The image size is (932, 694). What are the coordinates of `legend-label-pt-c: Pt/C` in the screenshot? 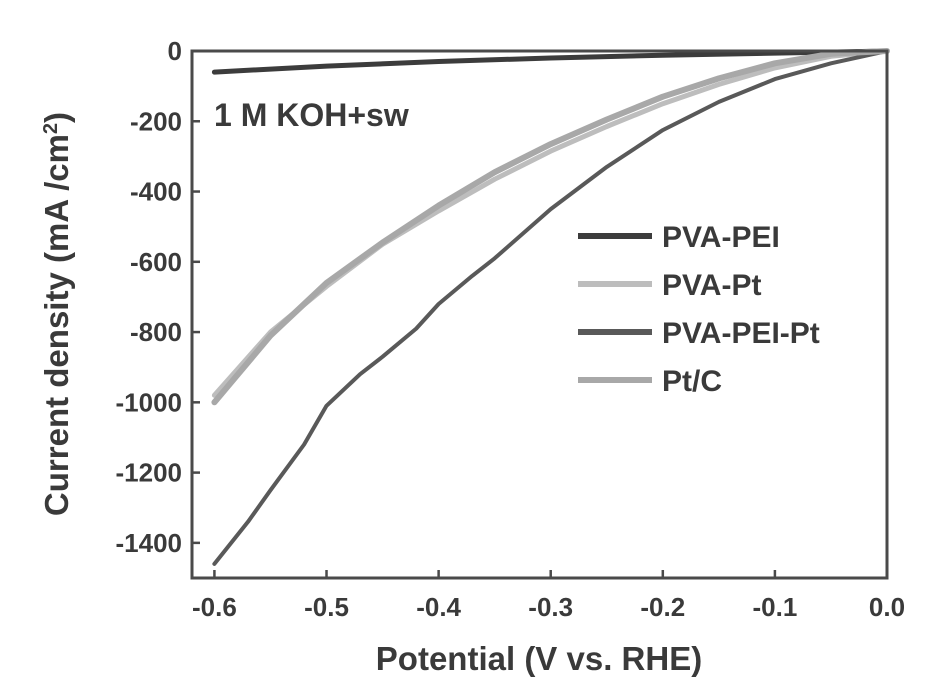 It's located at (692, 381).